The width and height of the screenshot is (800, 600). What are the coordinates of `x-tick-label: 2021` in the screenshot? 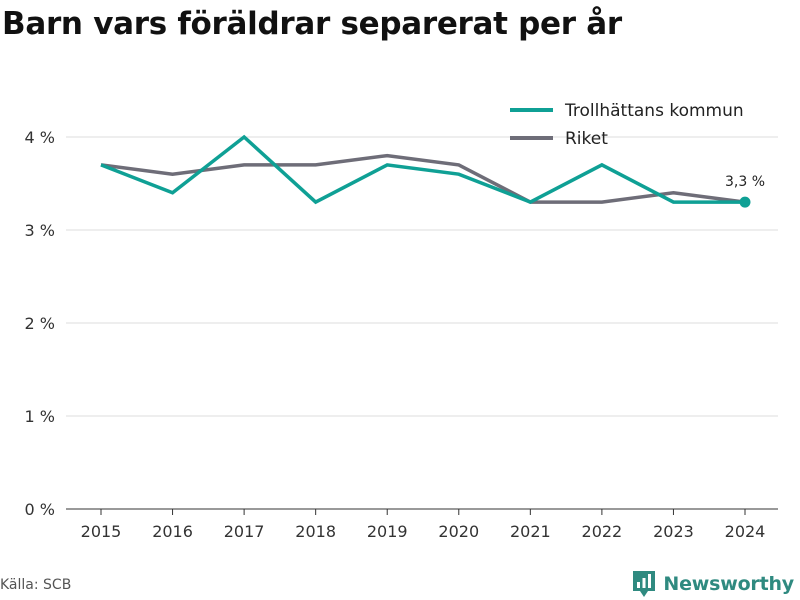 It's located at (530, 531).